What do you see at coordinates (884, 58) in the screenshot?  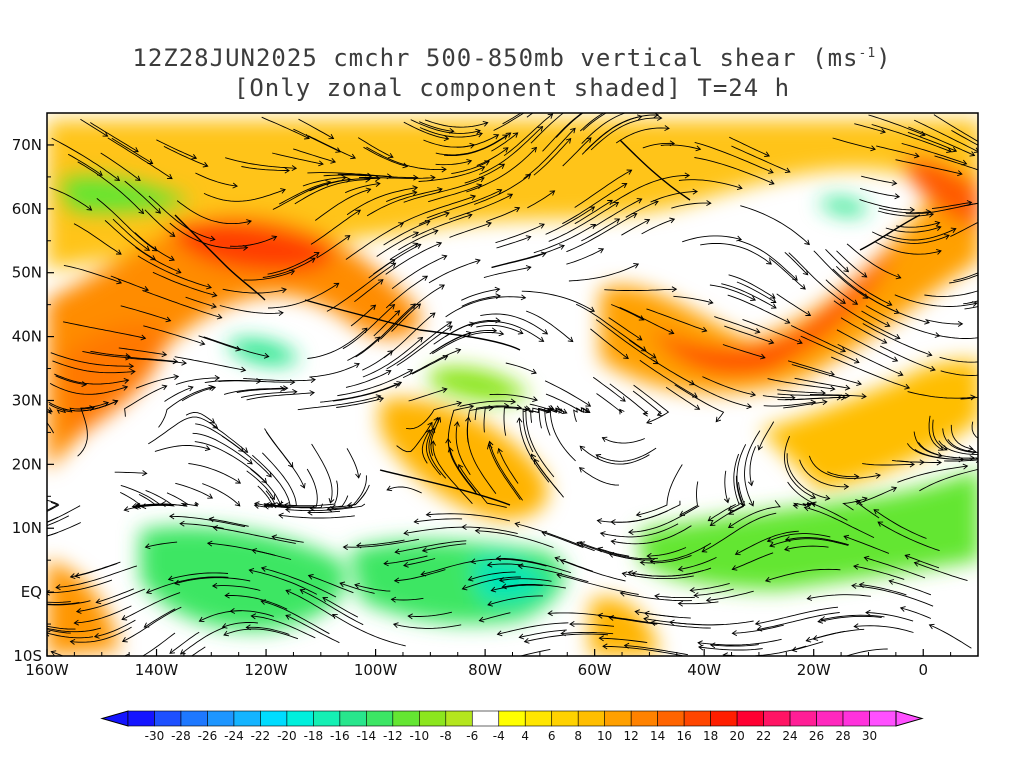 I see `title-suffix: )` at bounding box center [884, 58].